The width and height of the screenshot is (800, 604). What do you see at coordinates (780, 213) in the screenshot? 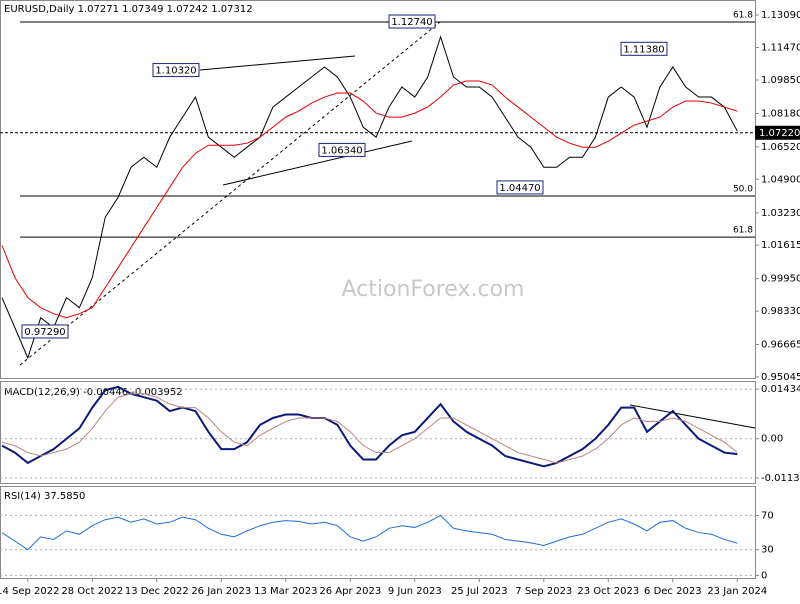
I see `y-tick-label: 1.03230` at bounding box center [780, 213].